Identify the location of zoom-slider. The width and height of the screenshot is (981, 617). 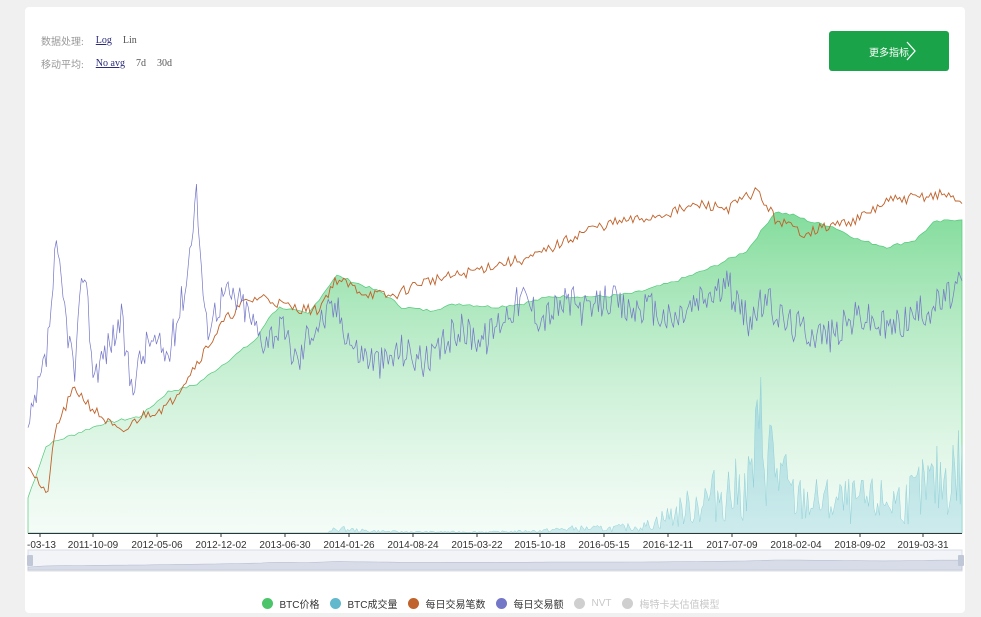
(495, 560).